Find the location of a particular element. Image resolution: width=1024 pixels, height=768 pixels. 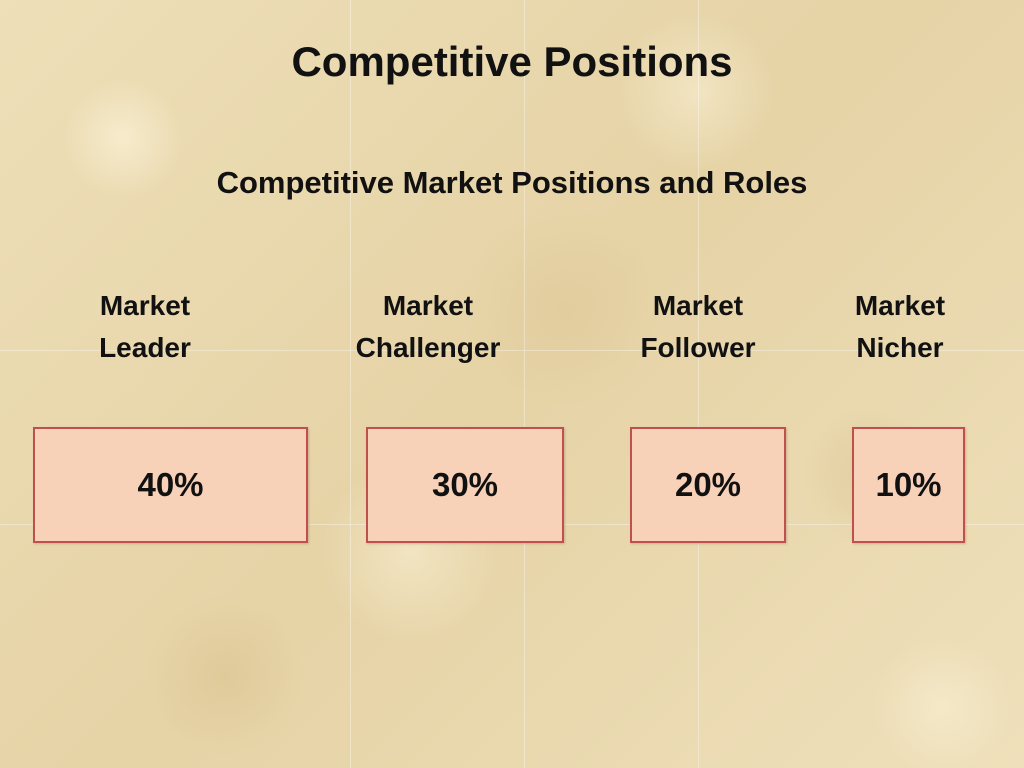

position-label-line: Challenger is located at coordinates (428, 347).